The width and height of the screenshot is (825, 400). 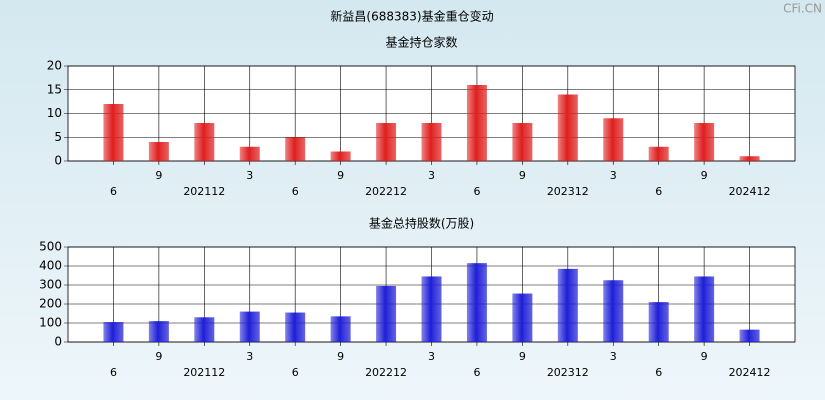 I want to click on watermark: CFi.CN, so click(x=802, y=9).